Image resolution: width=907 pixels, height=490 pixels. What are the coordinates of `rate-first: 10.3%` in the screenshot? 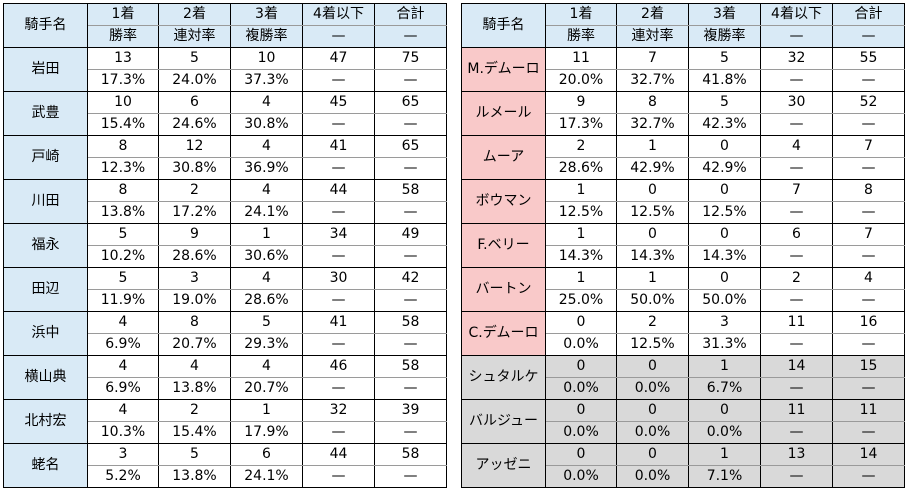 It's located at (123, 432).